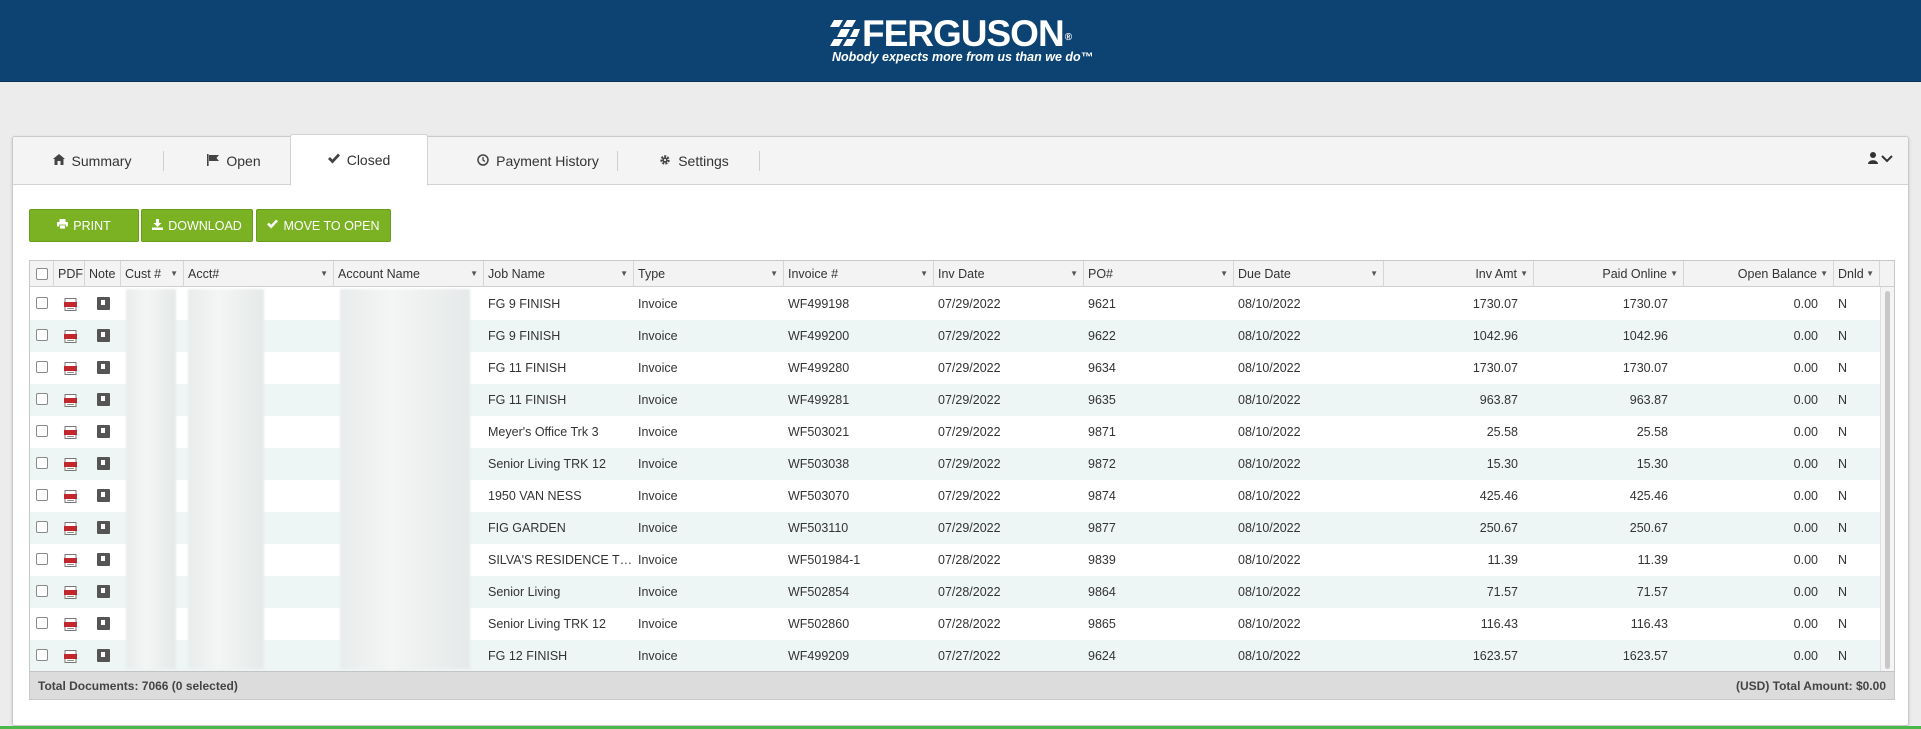 This screenshot has height=729, width=1921. What do you see at coordinates (359, 160) in the screenshot?
I see `tab-closed: Closed` at bounding box center [359, 160].